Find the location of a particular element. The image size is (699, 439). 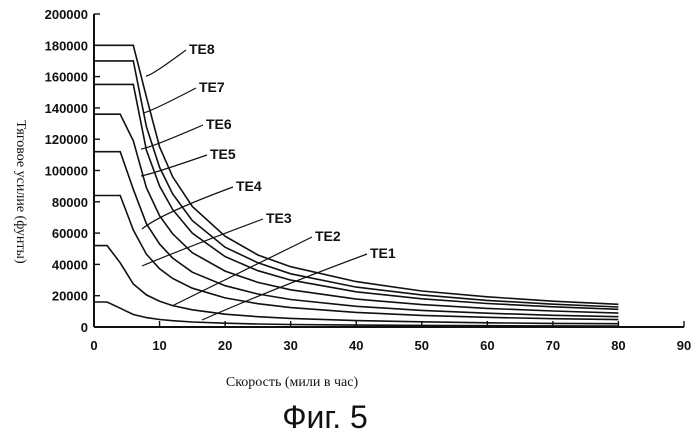

y-tick-label: 120000 is located at coordinates (66, 139).